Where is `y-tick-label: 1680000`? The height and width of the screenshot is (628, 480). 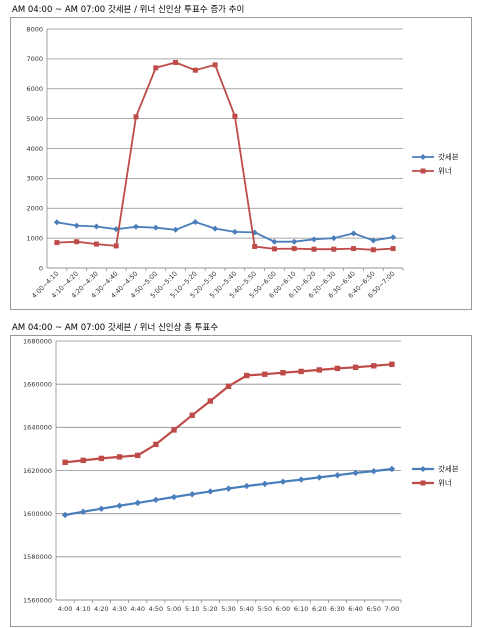
y-tick-label: 1680000 is located at coordinates (37, 341).